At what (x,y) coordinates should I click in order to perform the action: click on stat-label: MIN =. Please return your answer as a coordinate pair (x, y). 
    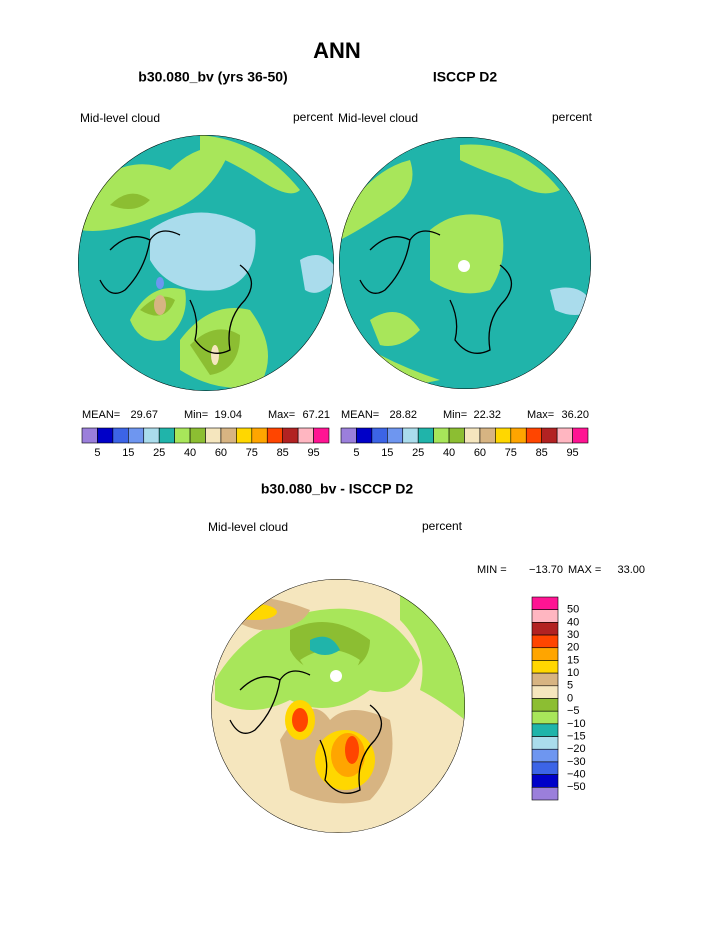
    Looking at the image, I should click on (492, 570).